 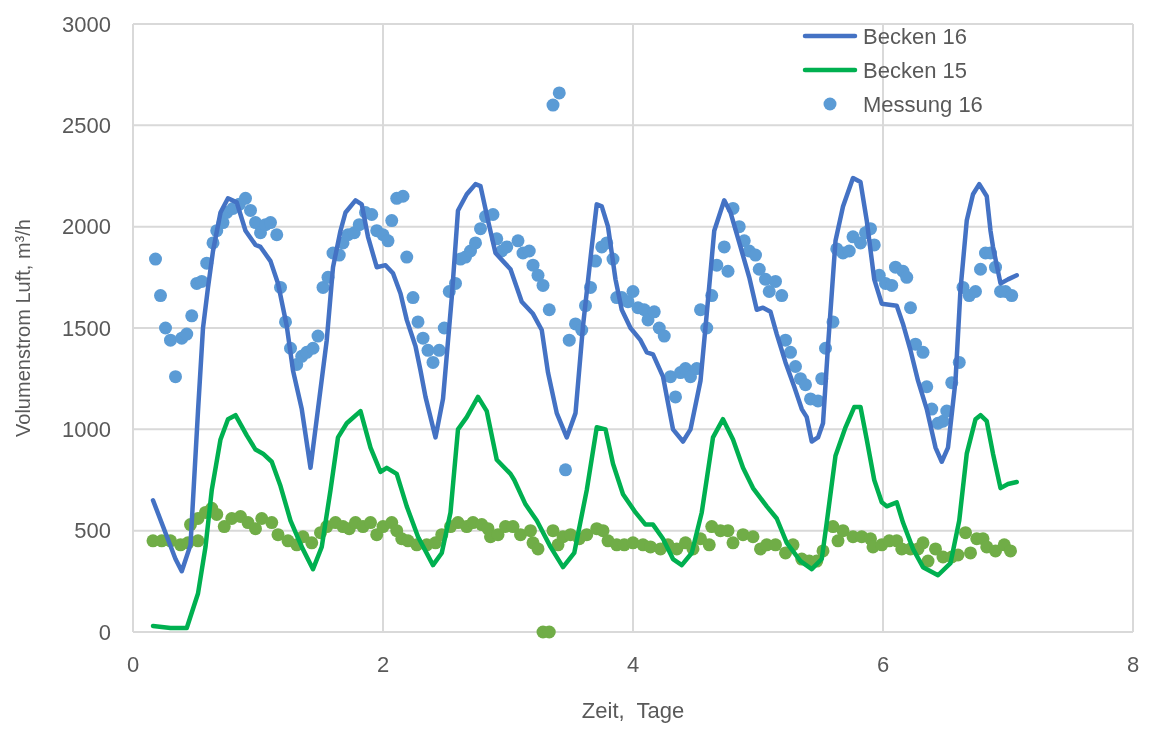 What do you see at coordinates (883, 664) in the screenshot?
I see `x-tick-label: 6` at bounding box center [883, 664].